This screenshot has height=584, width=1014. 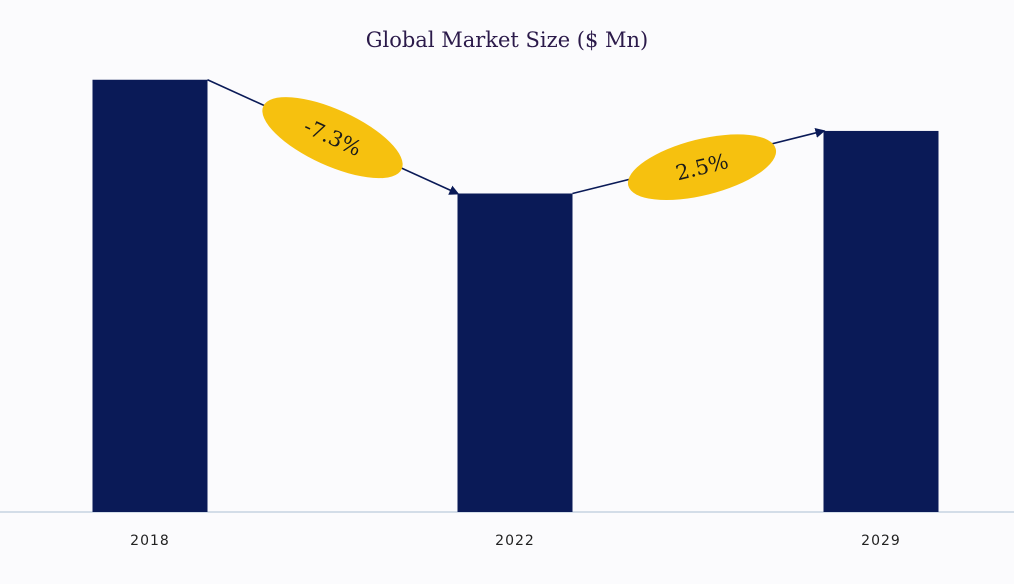 What do you see at coordinates (507, 40) in the screenshot?
I see `chart-title: Global Market Size ($ Mn)` at bounding box center [507, 40].